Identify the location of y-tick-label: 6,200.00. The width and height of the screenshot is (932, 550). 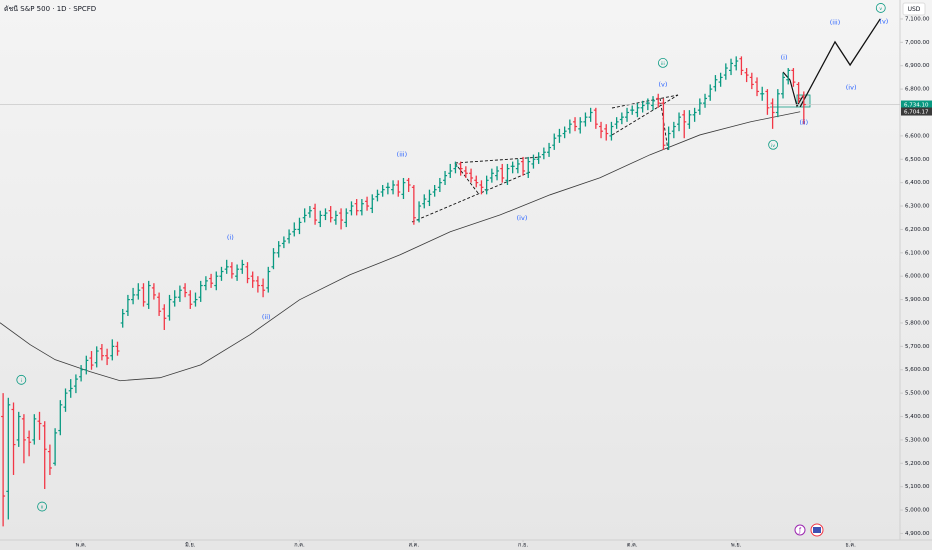
(917, 230).